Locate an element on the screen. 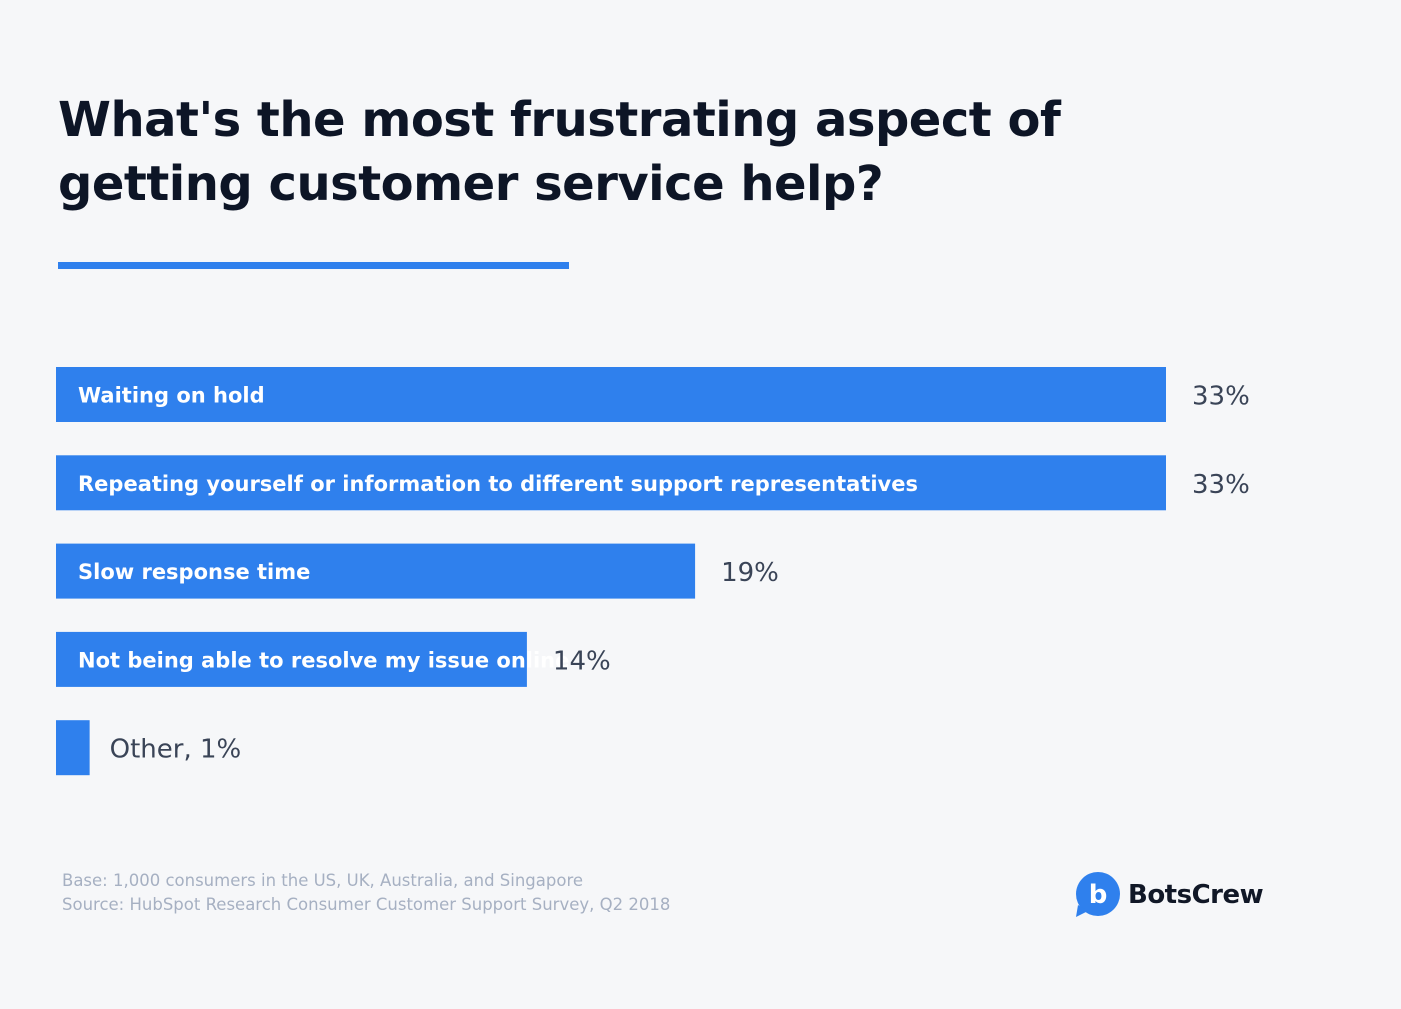 This screenshot has height=1009, width=1401. brand-name: BotsCrew is located at coordinates (1196, 895).